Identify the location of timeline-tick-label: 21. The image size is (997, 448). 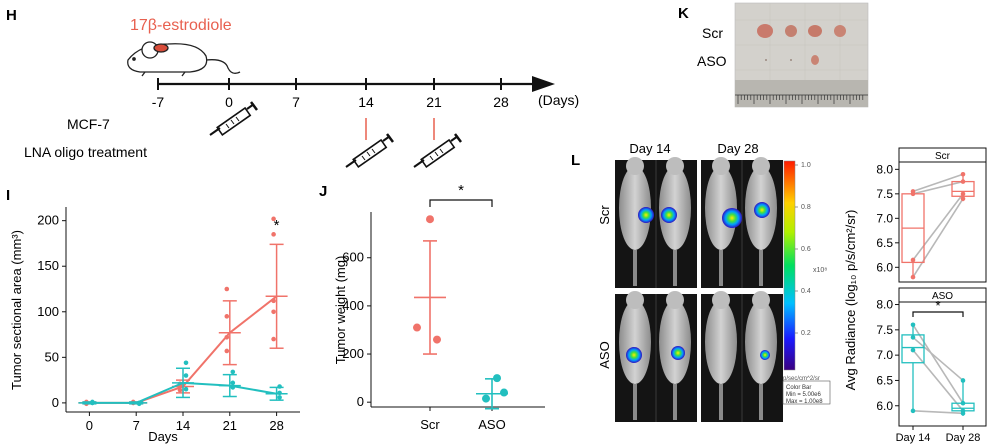
(434, 102).